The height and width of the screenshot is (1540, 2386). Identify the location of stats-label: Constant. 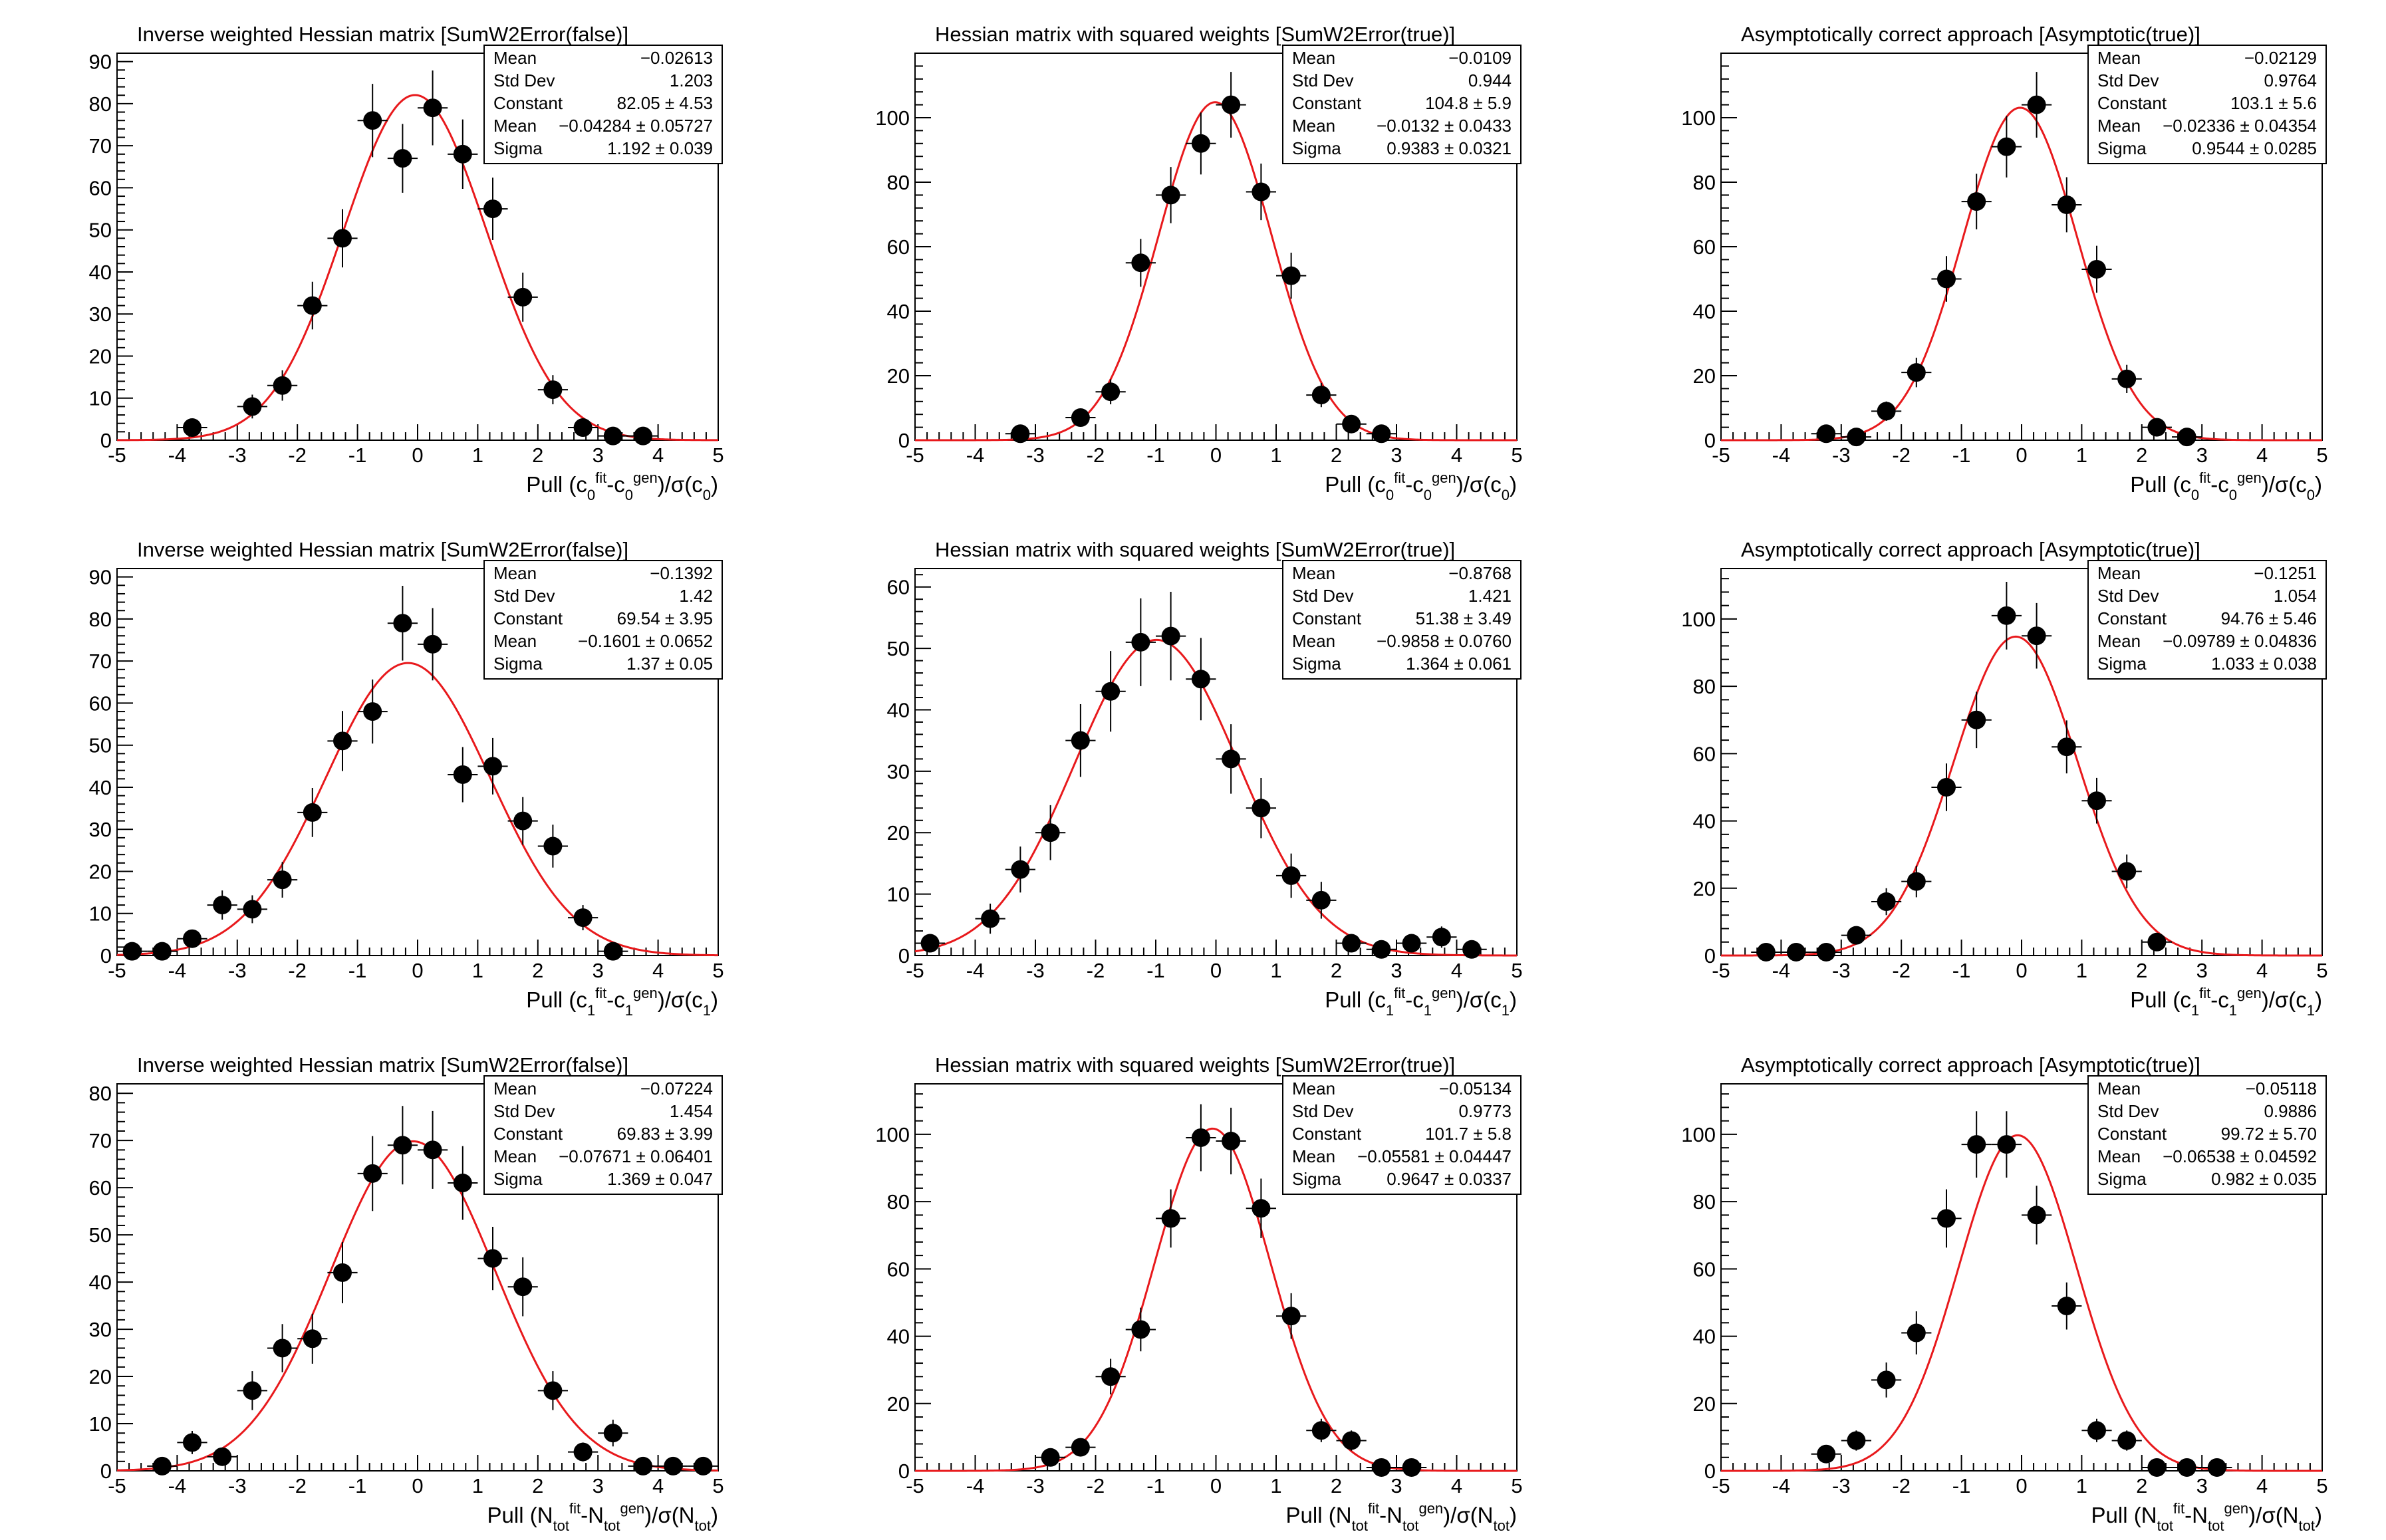
(528, 103).